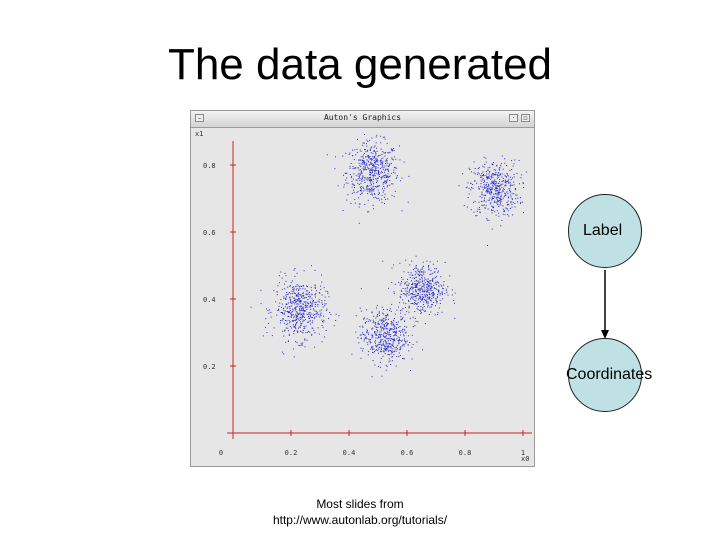 The width and height of the screenshot is (720, 540). I want to click on minimize-button: ·, so click(513, 118).